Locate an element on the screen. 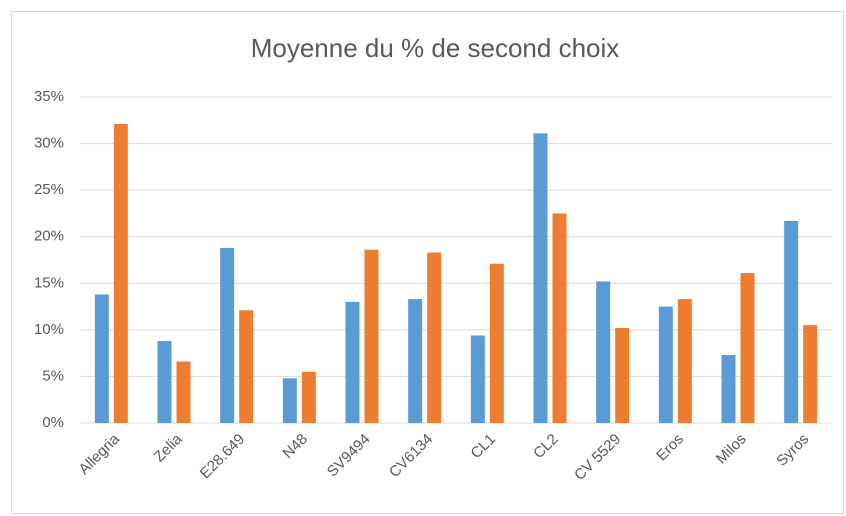 The width and height of the screenshot is (846, 516). y-tick-label: 25% is located at coordinates (49, 189).